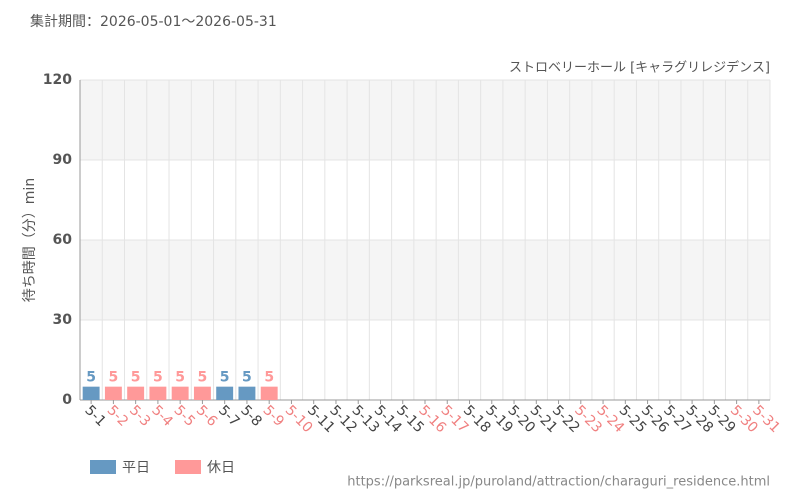 This screenshot has height=504, width=800. I want to click on x-tick-label: 5-5, so click(184, 415).